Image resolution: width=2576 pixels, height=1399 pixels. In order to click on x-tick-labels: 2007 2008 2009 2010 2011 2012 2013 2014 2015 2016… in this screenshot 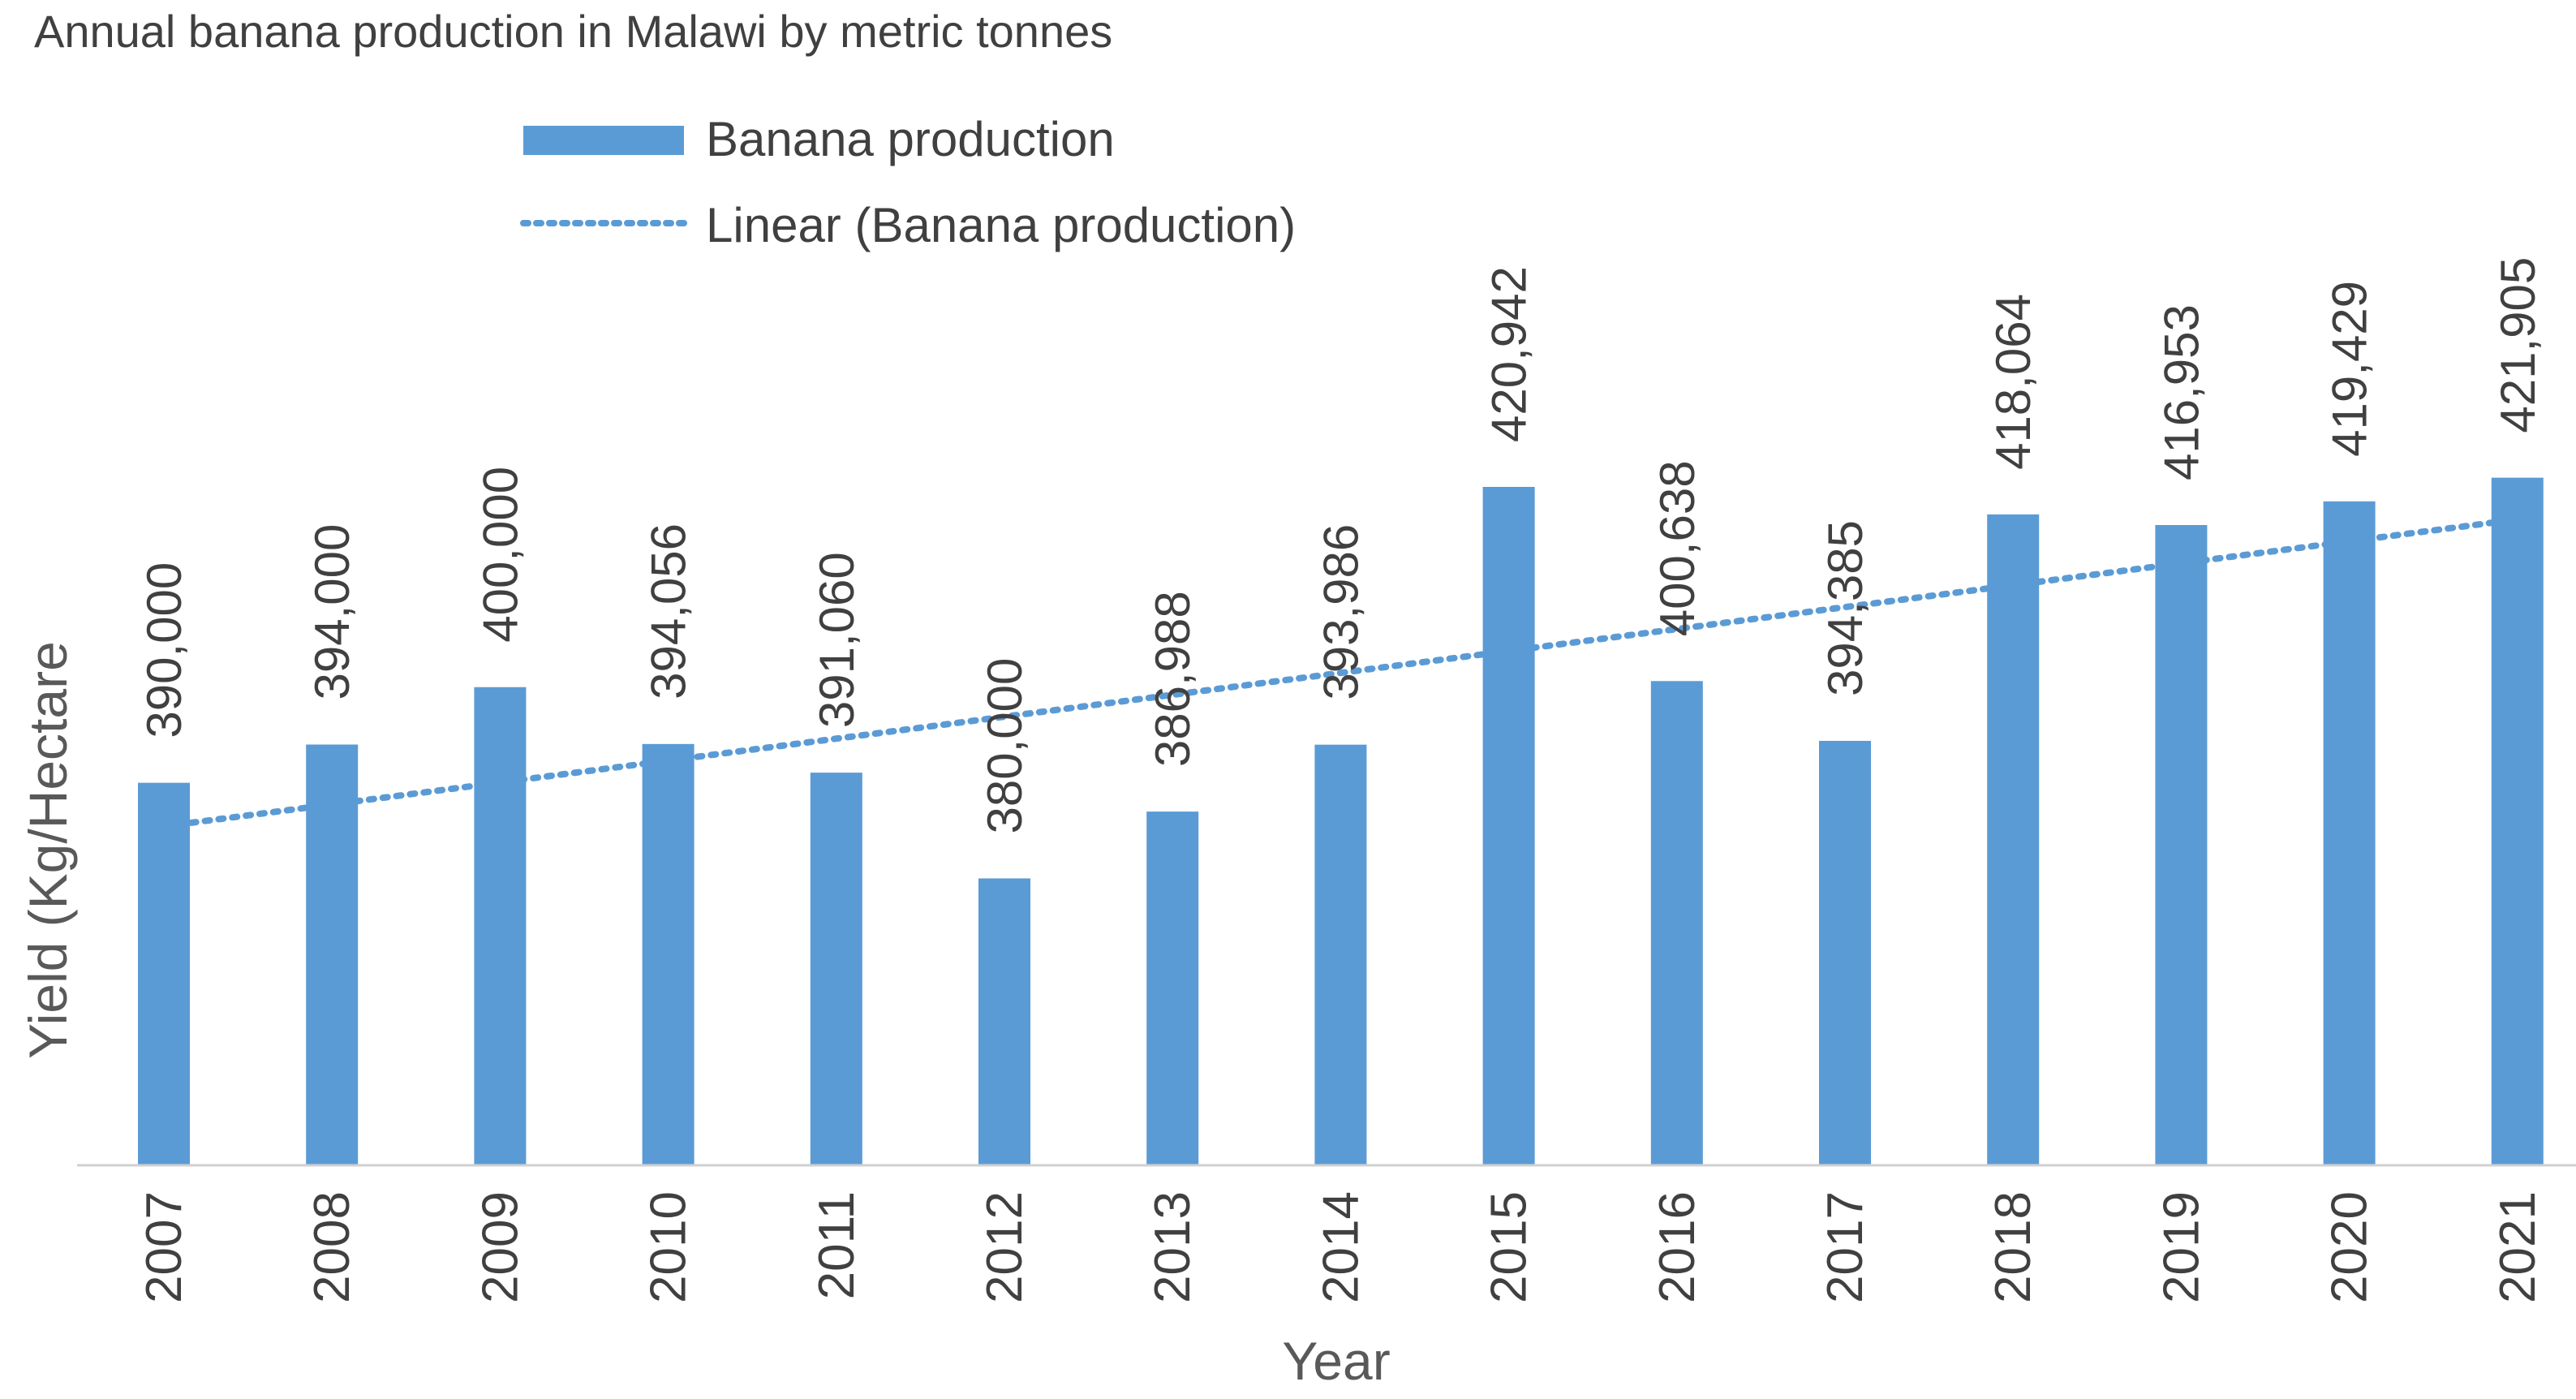, I will do `click(1341, 1247)`.